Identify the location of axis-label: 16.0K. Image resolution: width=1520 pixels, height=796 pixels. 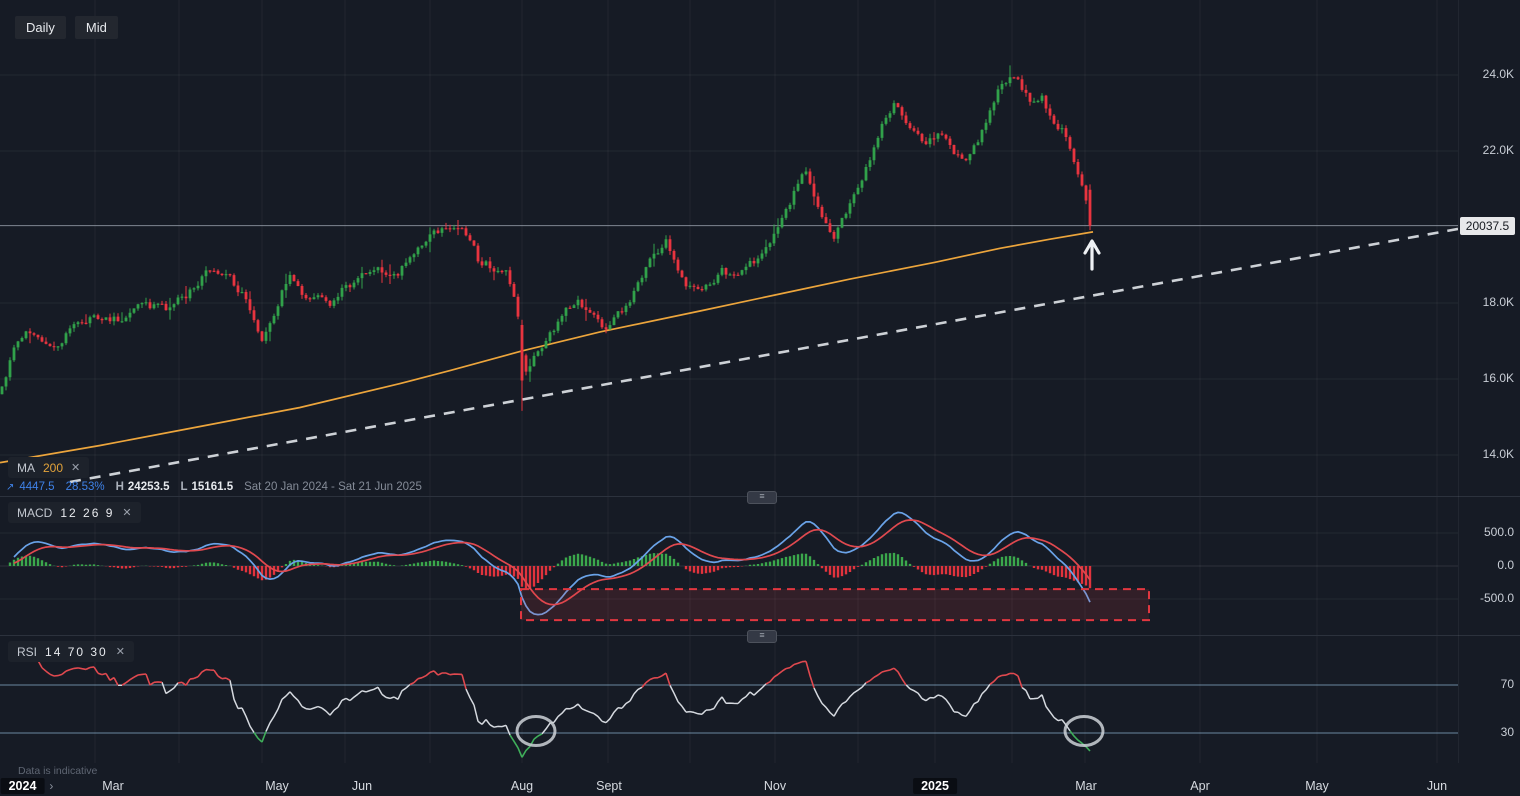
(1498, 378).